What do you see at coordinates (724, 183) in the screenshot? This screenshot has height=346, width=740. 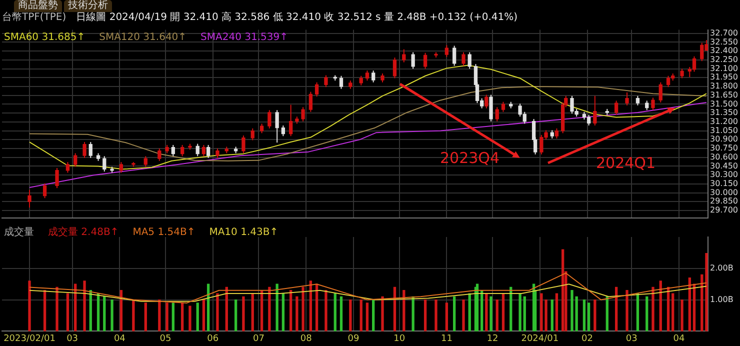 I see `y-tick-label: 30.150` at bounding box center [724, 183].